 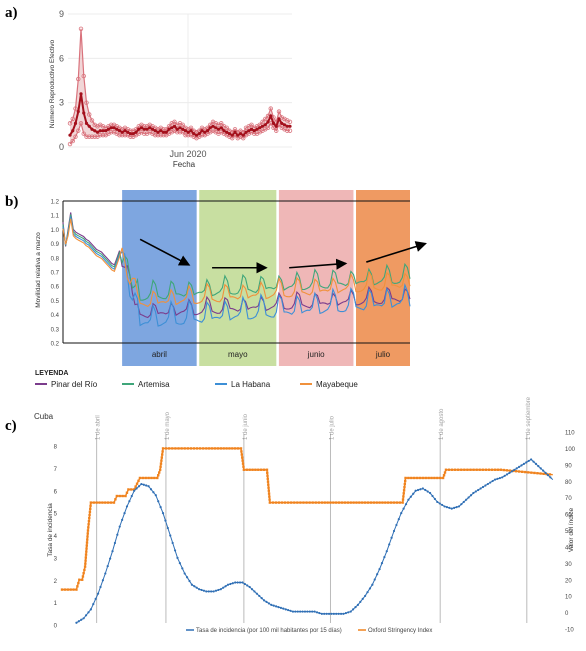 I want to click on chart-c-y1tick: 6, so click(x=56, y=492).